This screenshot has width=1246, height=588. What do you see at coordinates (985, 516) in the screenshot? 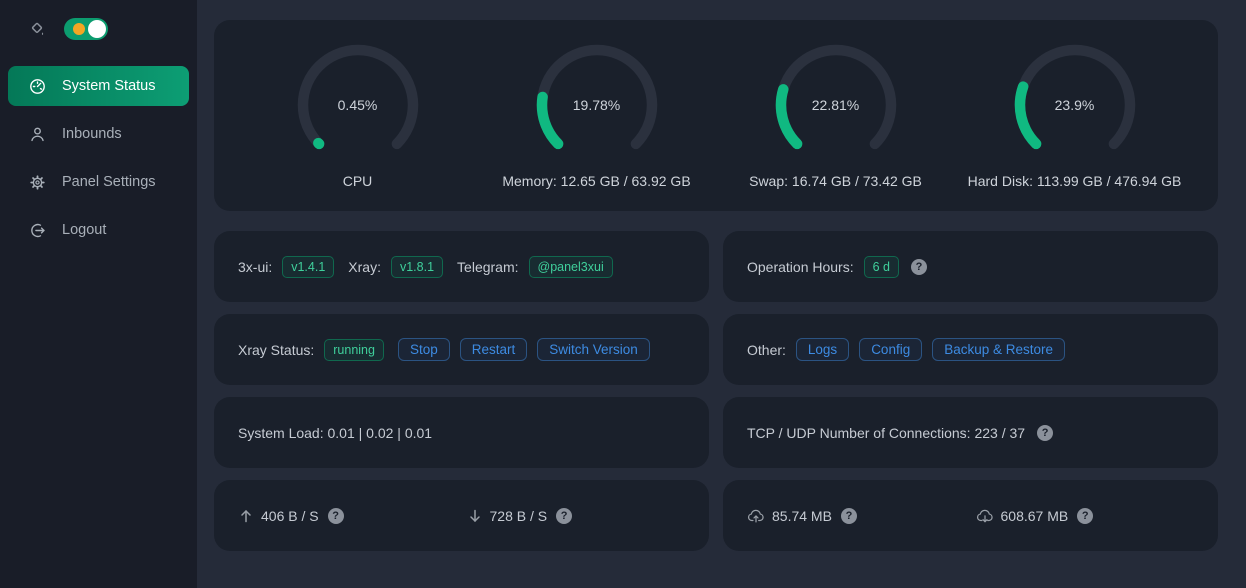
I see `cloud-download-icon` at bounding box center [985, 516].